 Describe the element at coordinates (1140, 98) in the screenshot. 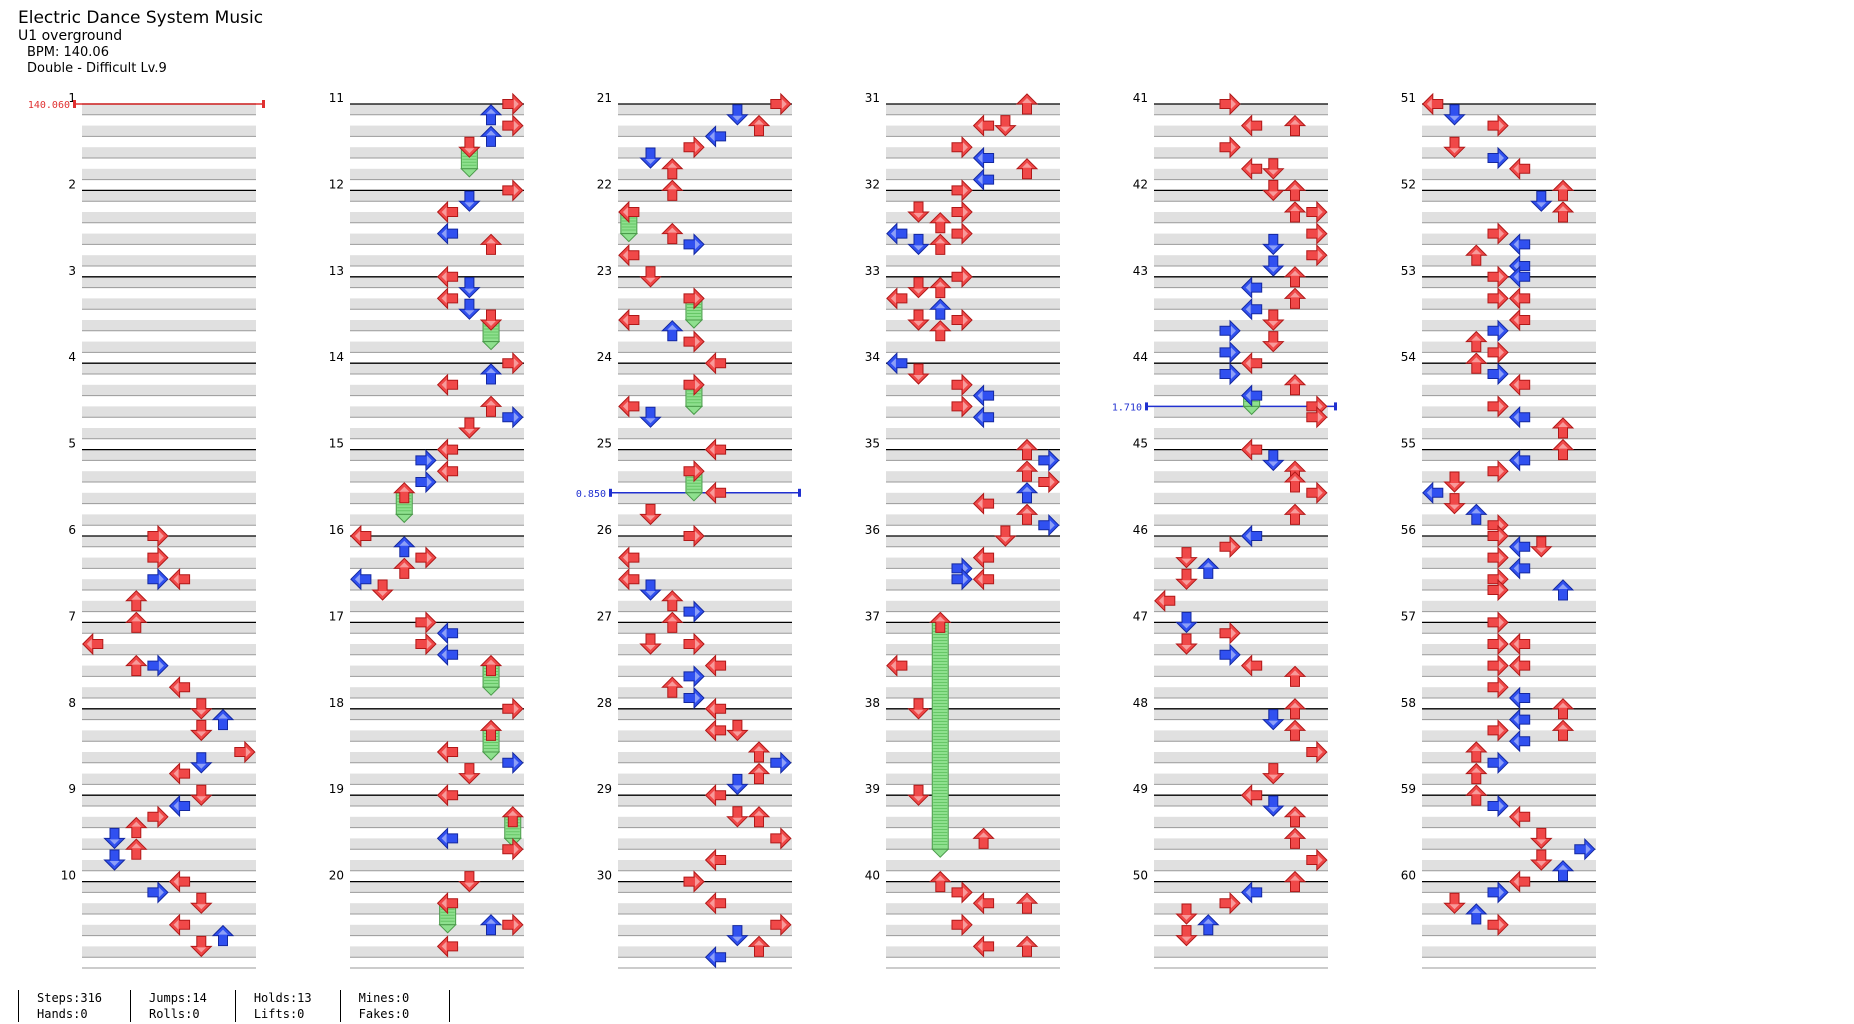

I see `measure-number: 41` at that location.